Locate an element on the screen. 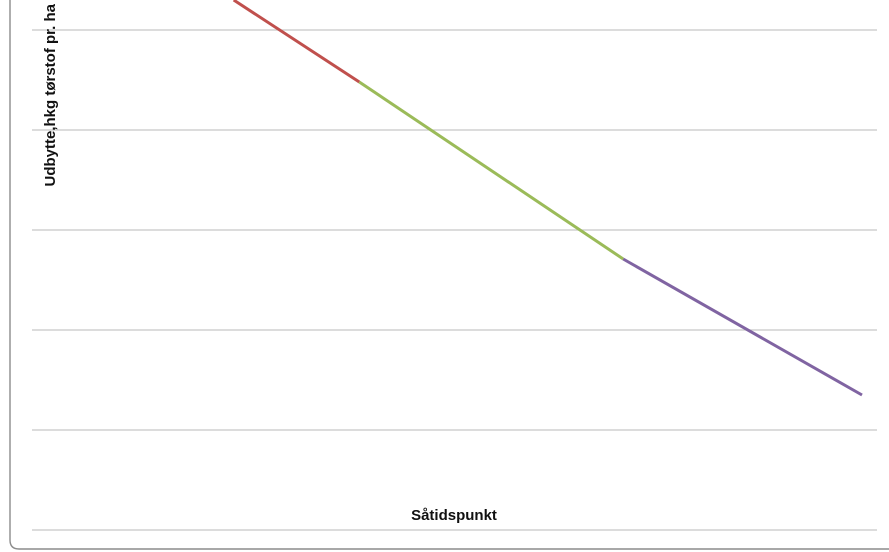 This screenshot has height=552, width=889. y-axis-title: Udbytte,hkg tørstof pr. ha is located at coordinates (50, 94).